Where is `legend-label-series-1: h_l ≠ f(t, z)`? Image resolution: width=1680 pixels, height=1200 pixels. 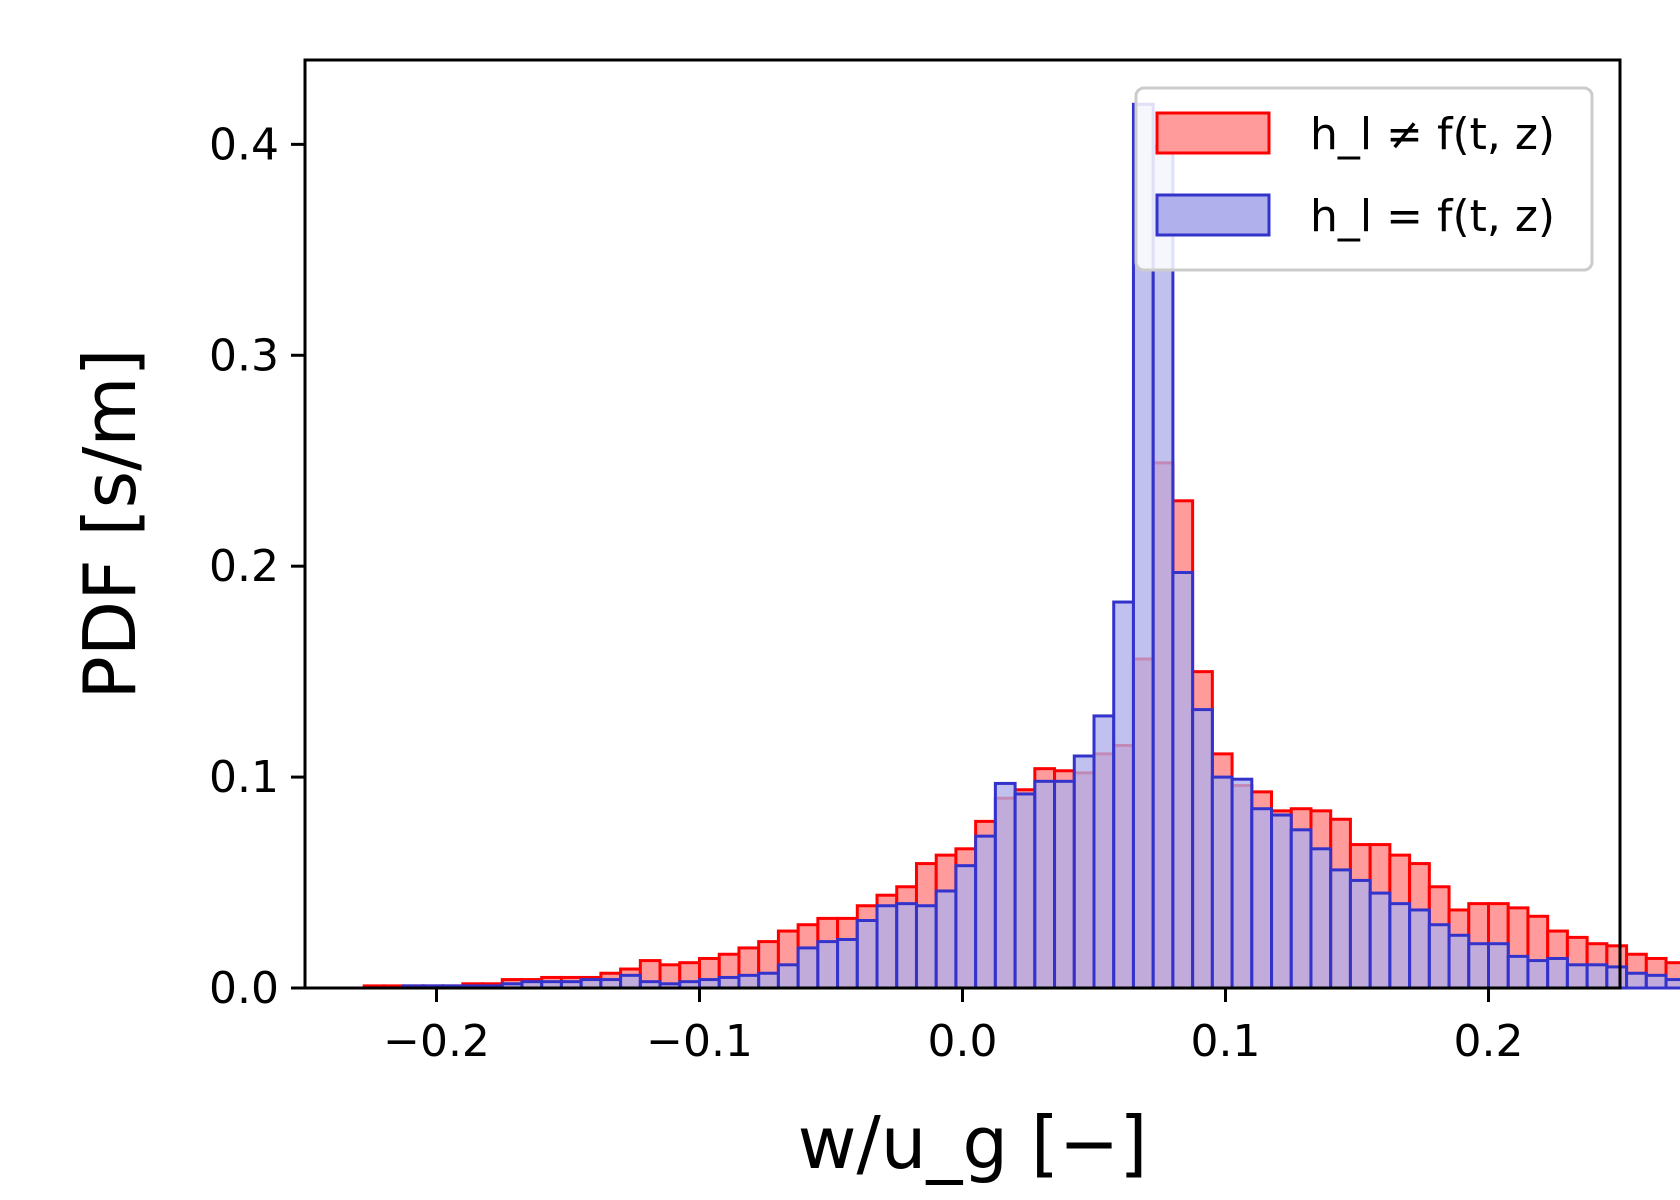
legend-label-series-1: h_l ≠ f(t, z) is located at coordinates (1432, 134).